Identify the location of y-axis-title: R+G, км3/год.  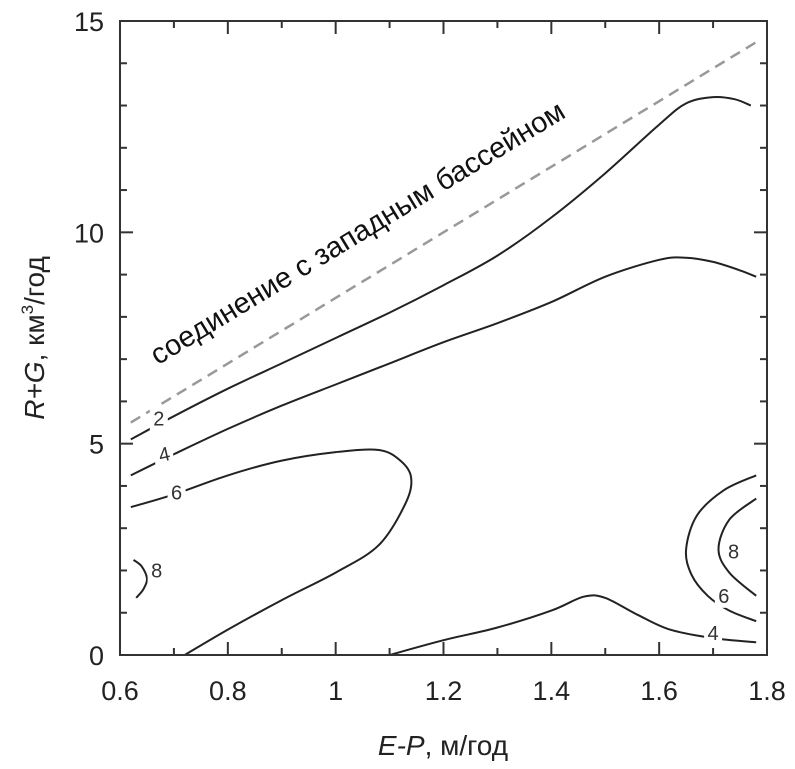
(34, 338).